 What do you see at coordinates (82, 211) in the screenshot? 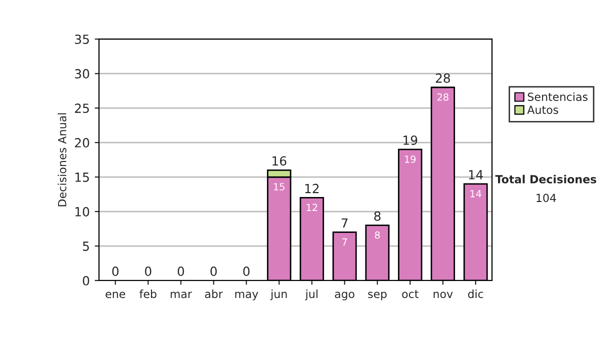
I see `y-tick-label: 10` at bounding box center [82, 211].